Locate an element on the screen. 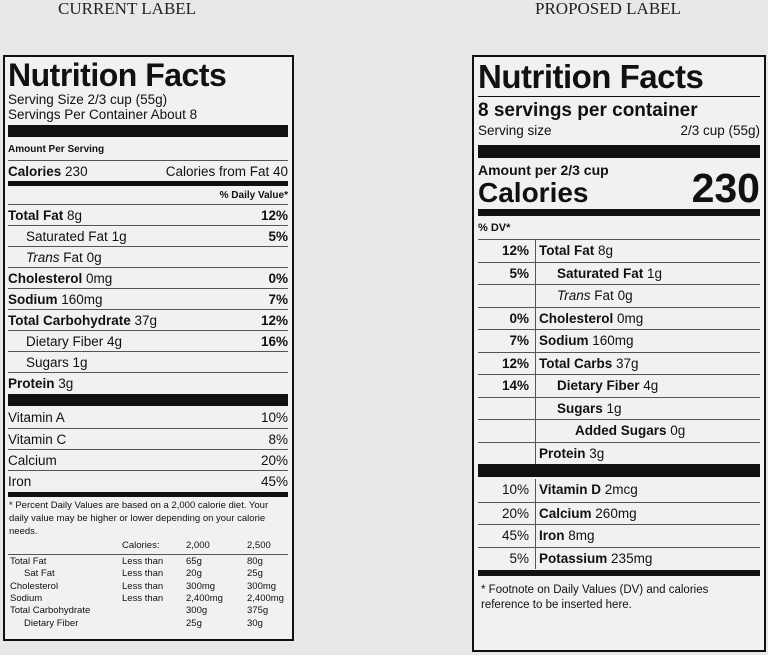 Image resolution: width=768 pixels, height=655 pixels. table-cell: Cholesterol is located at coordinates (34, 586).